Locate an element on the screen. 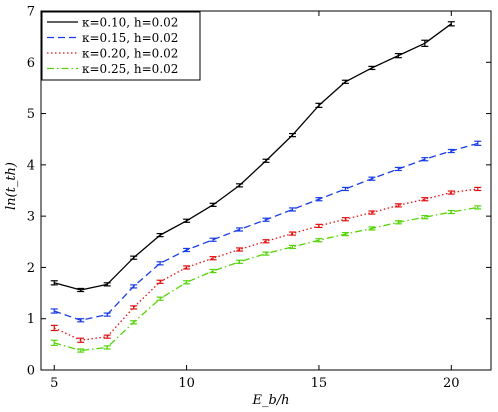 The image size is (498, 412). legend-item: κ=0.15, h=0.02 is located at coordinates (112, 38).